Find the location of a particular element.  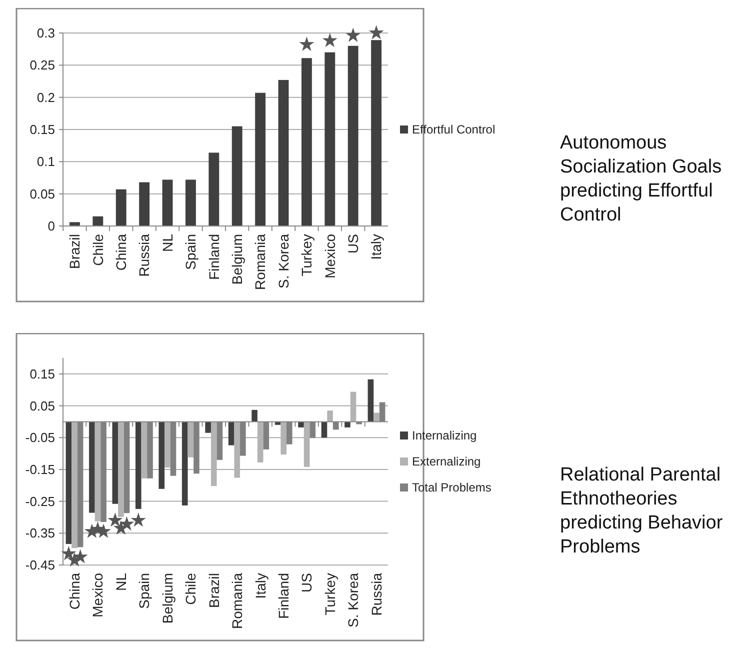

y-tick-label: 0.1 is located at coordinates (45, 162).